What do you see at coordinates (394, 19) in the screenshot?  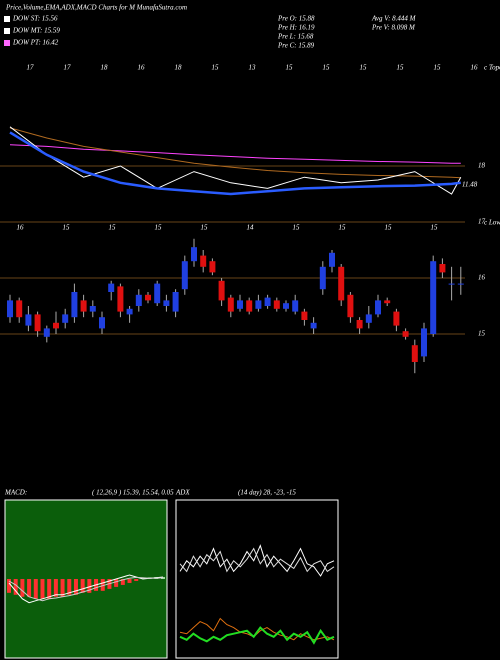 I see `stat: Avg V: 8.444 M` at bounding box center [394, 19].